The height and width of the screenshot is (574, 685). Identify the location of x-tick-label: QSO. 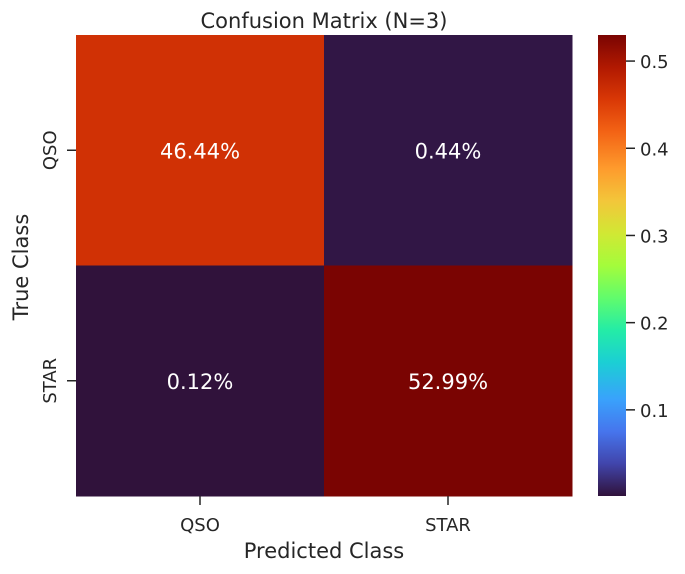
(200, 525).